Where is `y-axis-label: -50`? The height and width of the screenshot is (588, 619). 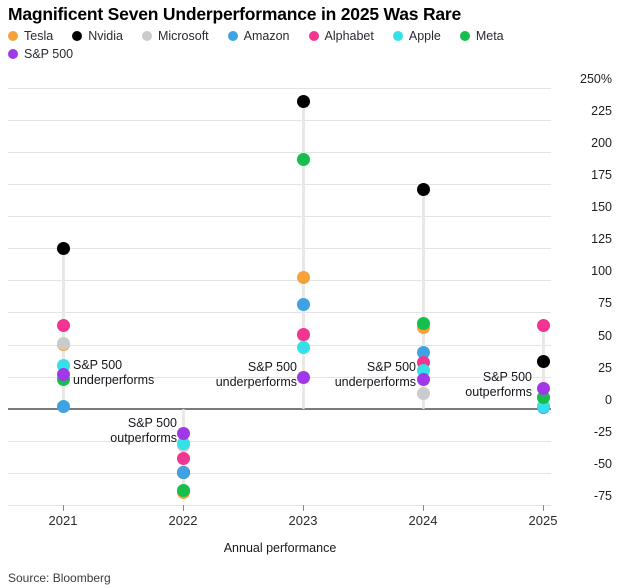 y-axis-label: -50 is located at coordinates (602, 463).